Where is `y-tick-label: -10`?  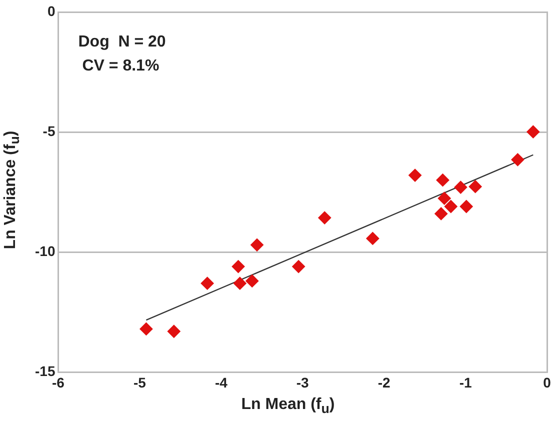 y-tick-label: -10 is located at coordinates (45, 250).